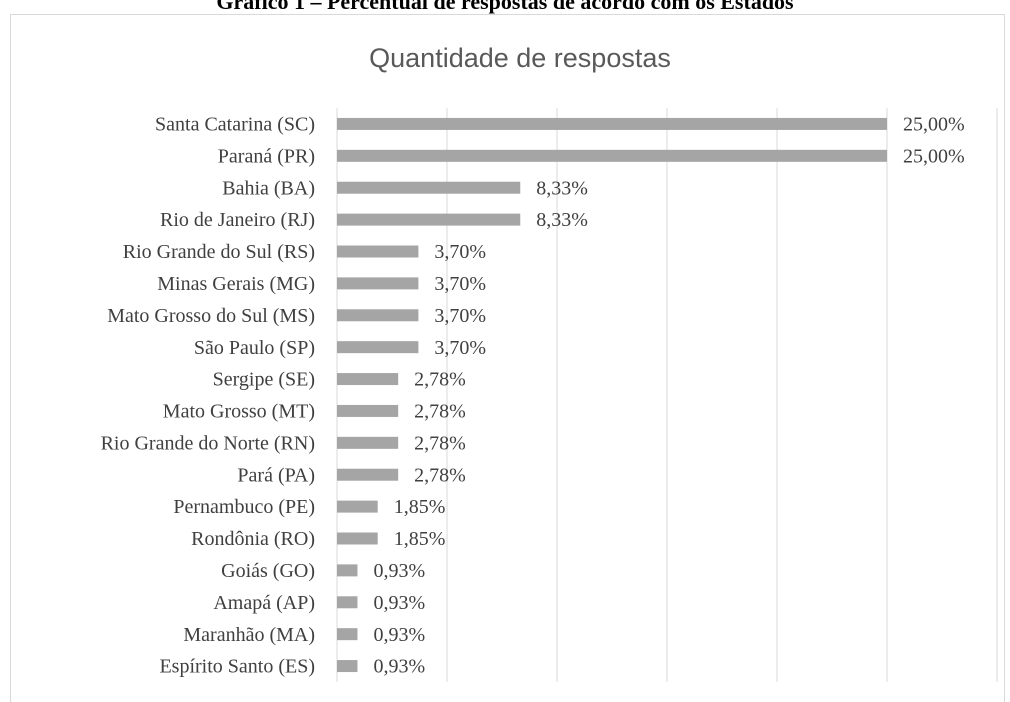 This screenshot has width=1010, height=702. Describe the element at coordinates (254, 348) in the screenshot. I see `y-tick-label: São Paulo (SP)` at that location.